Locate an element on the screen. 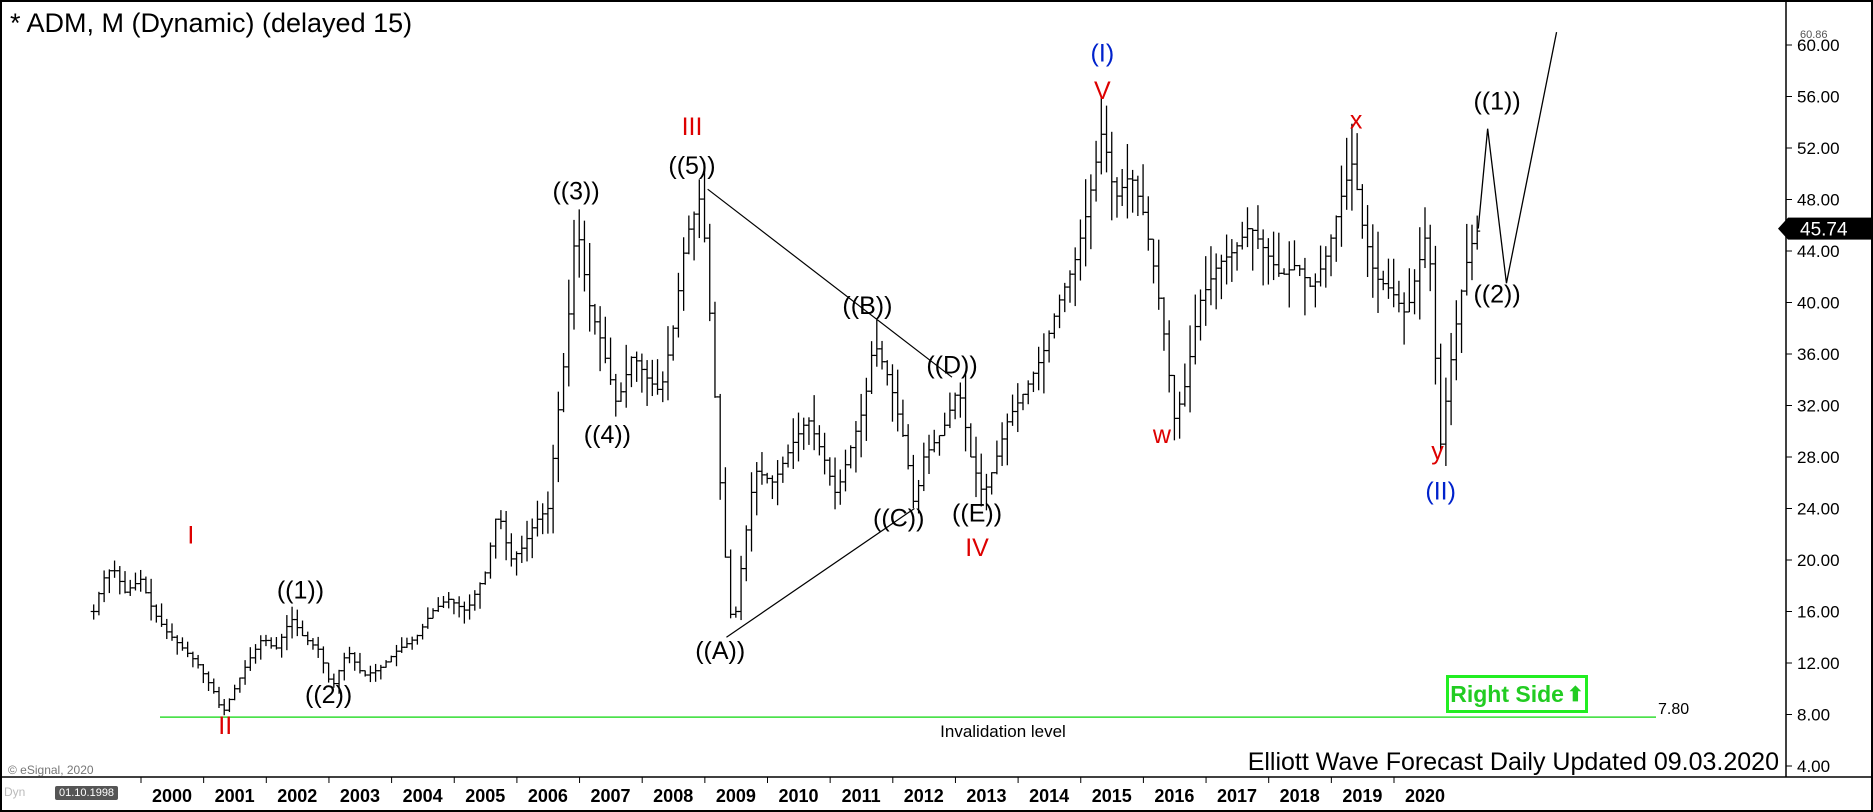 This screenshot has height=812, width=1873. y-tick-label: 36.00 is located at coordinates (1818, 354).